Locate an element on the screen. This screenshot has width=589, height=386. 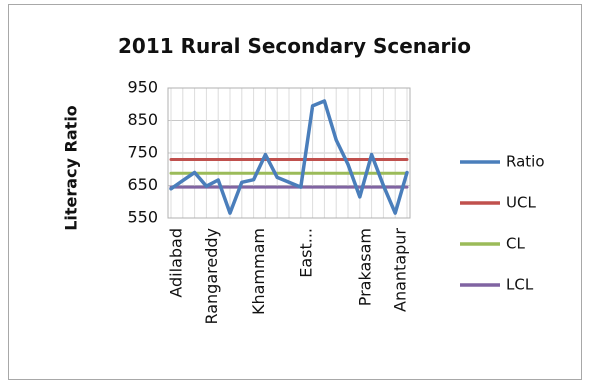
series-line-ratio is located at coordinates (289, 157).